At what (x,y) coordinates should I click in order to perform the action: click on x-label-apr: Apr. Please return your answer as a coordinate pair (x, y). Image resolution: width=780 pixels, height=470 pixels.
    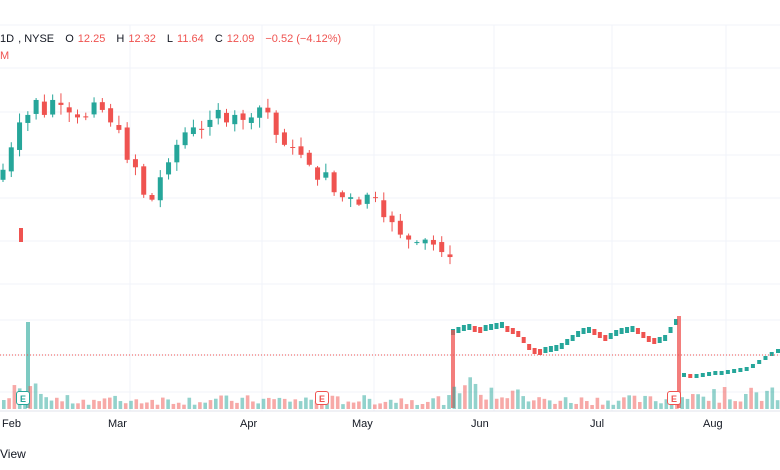
    Looking at the image, I should click on (249, 424).